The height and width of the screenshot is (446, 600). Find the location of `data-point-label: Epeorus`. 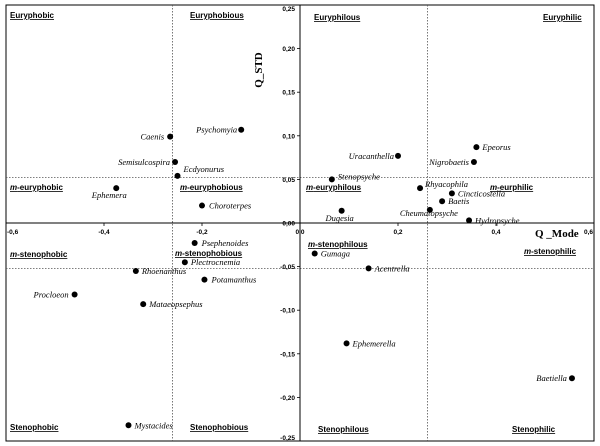

data-point-label: Epeorus is located at coordinates (496, 147).